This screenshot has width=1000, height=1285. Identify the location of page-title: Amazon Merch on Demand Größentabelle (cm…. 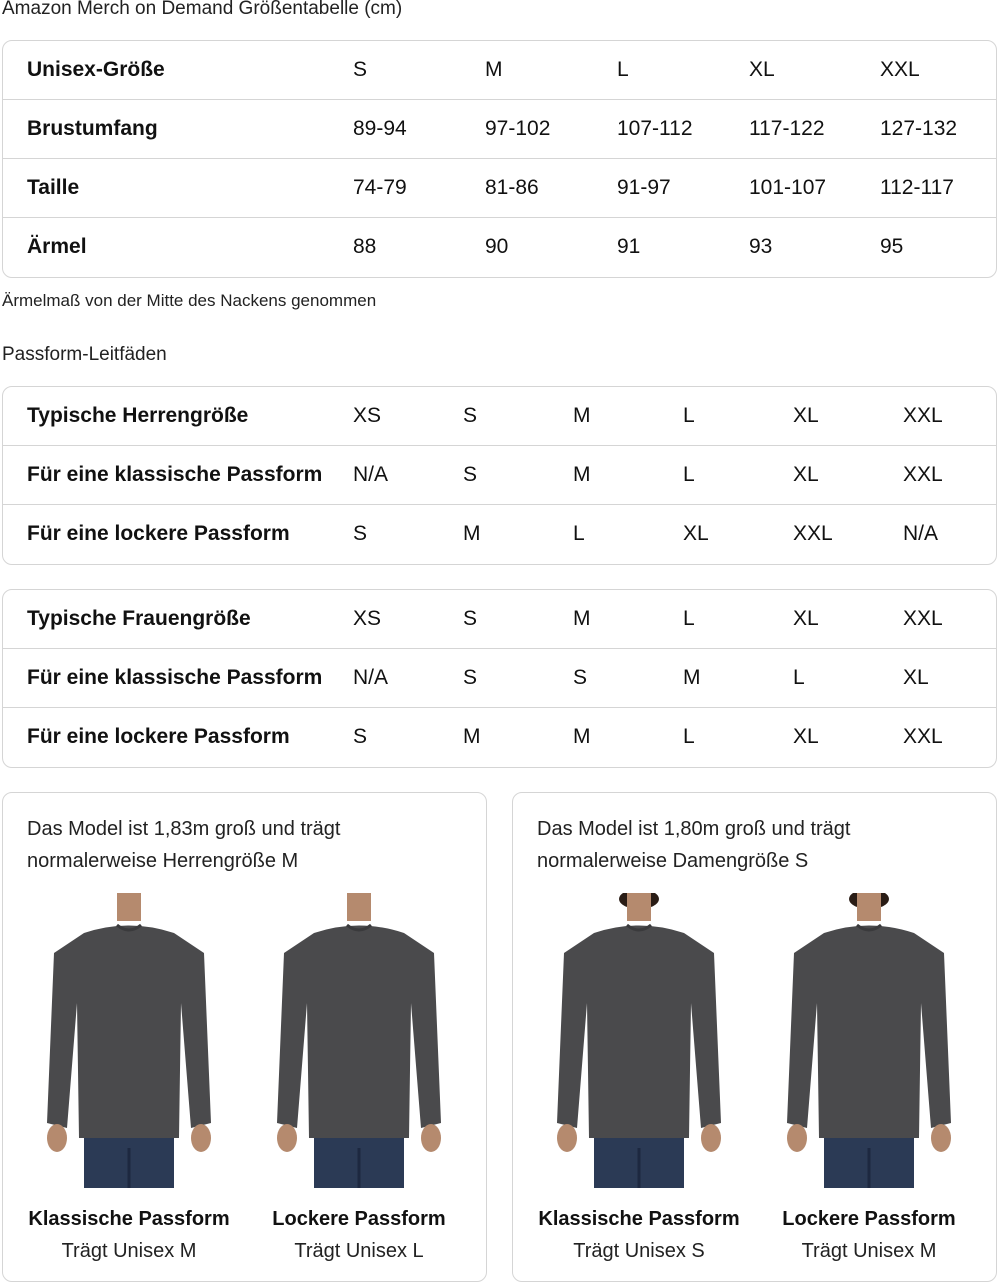
(202, 9).